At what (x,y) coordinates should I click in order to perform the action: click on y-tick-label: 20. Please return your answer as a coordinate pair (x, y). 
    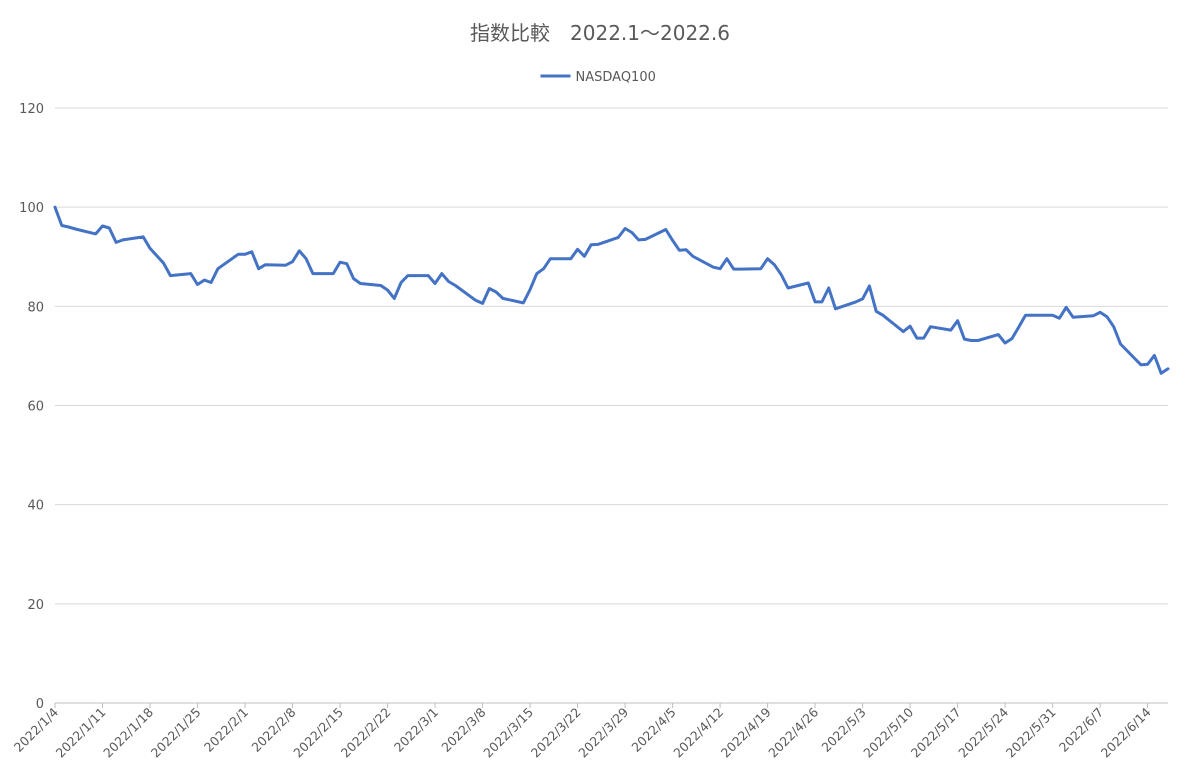
    Looking at the image, I should click on (35, 605).